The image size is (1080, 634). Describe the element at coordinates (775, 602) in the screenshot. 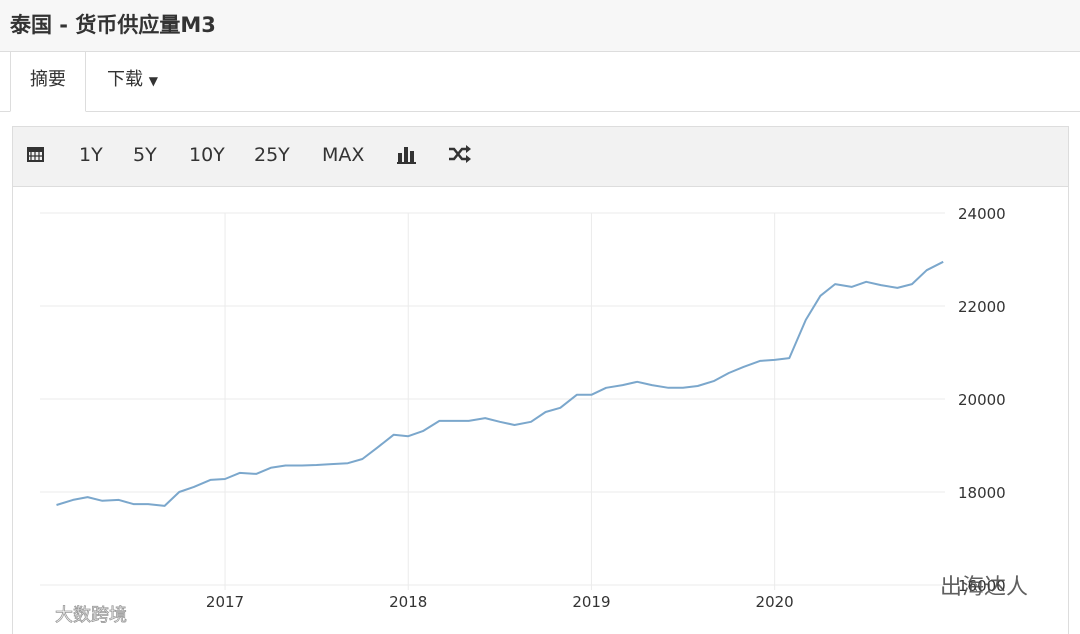

I see `x-tick-label: 2020` at that location.